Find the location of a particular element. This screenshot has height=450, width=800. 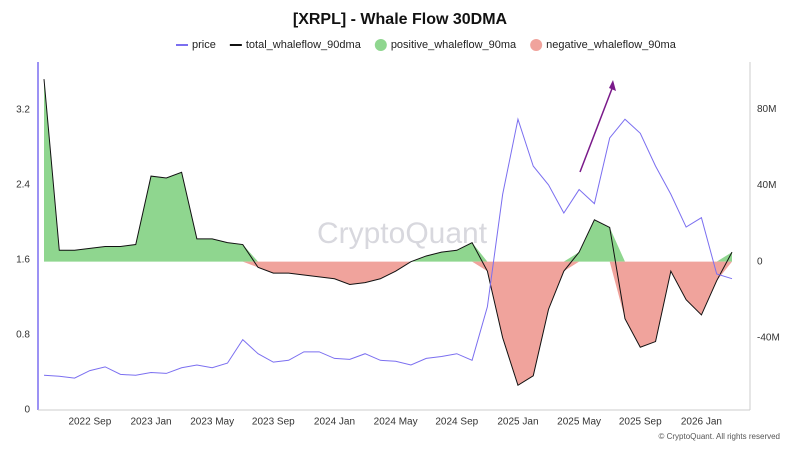

legend-item: negative_whaleflow_90ma is located at coordinates (603, 45).